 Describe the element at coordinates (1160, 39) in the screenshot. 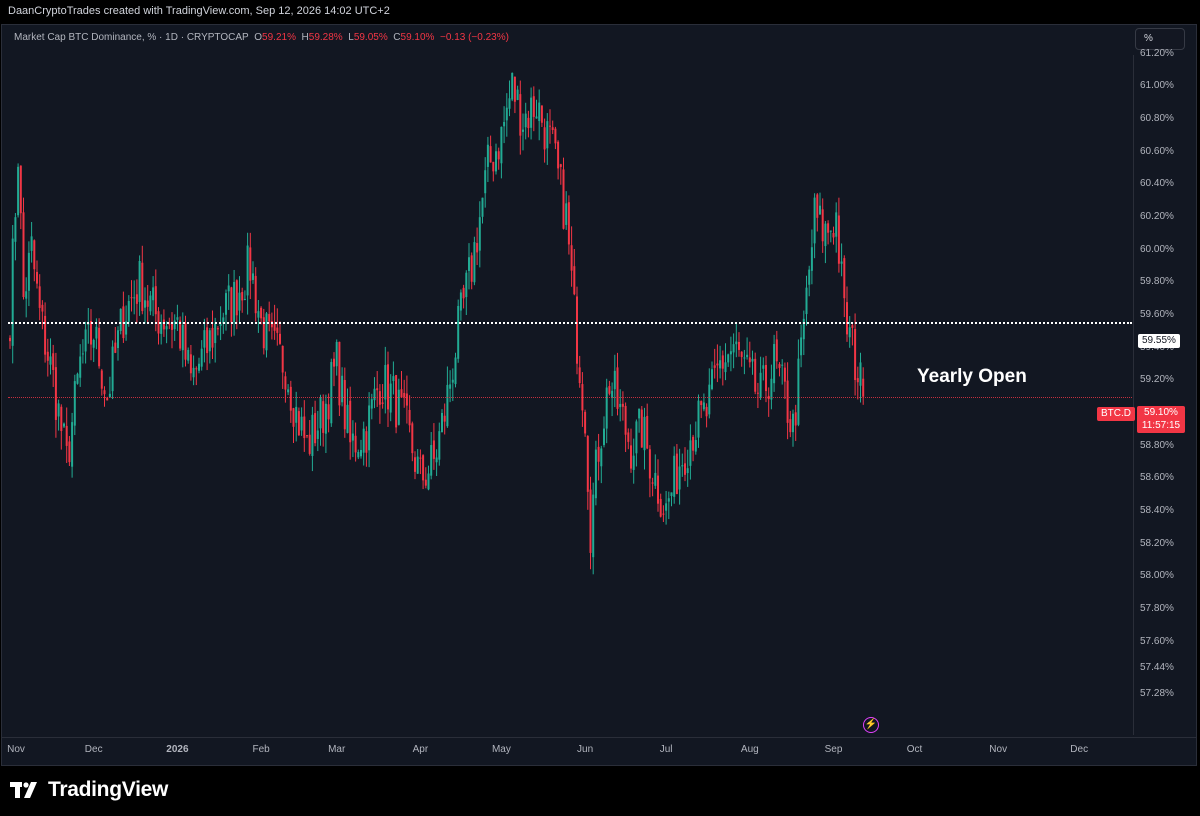

I see `percent-scale-button: %` at that location.